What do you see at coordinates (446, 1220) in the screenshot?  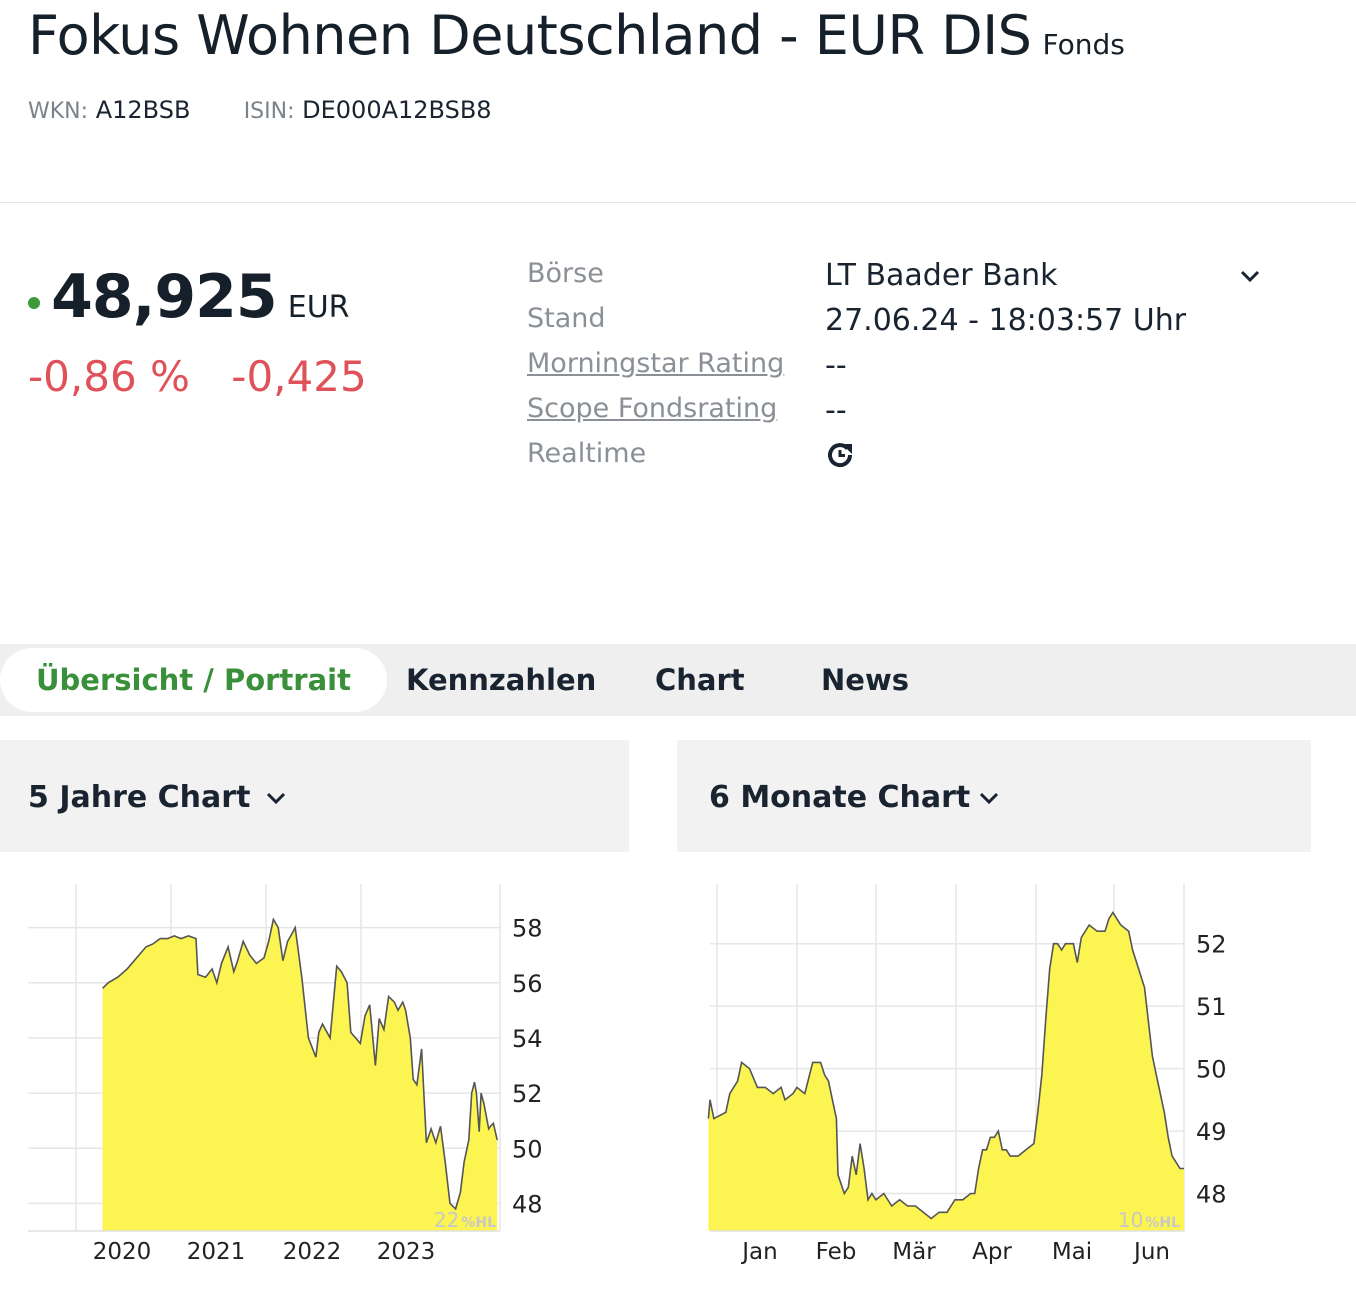 I see `range-badge-value: 22` at bounding box center [446, 1220].